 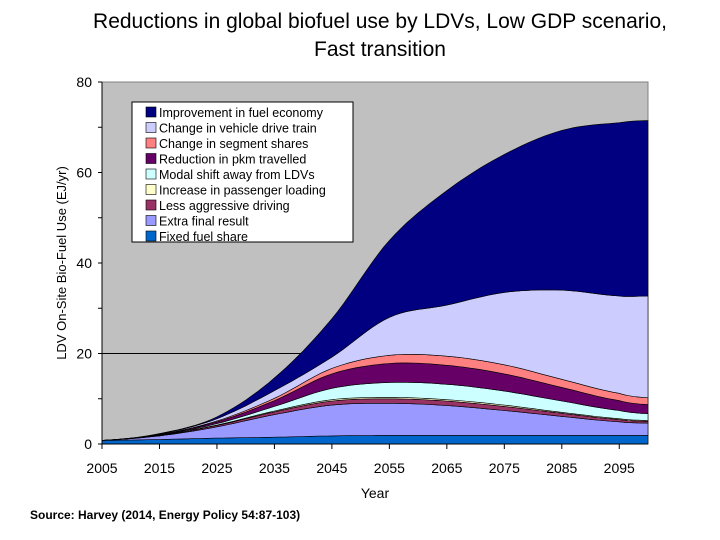 I want to click on x-tick-label: 2035, so click(x=274, y=468).